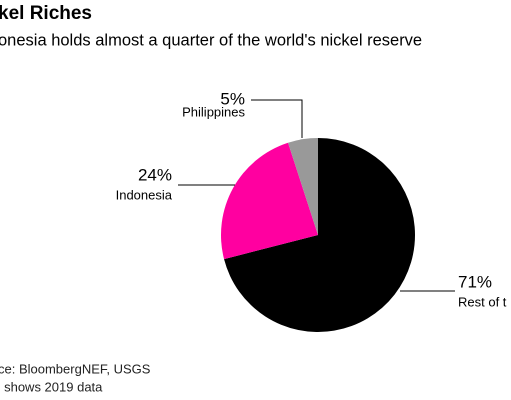 This screenshot has height=400, width=511. I want to click on leader-line, so click(277, 118).